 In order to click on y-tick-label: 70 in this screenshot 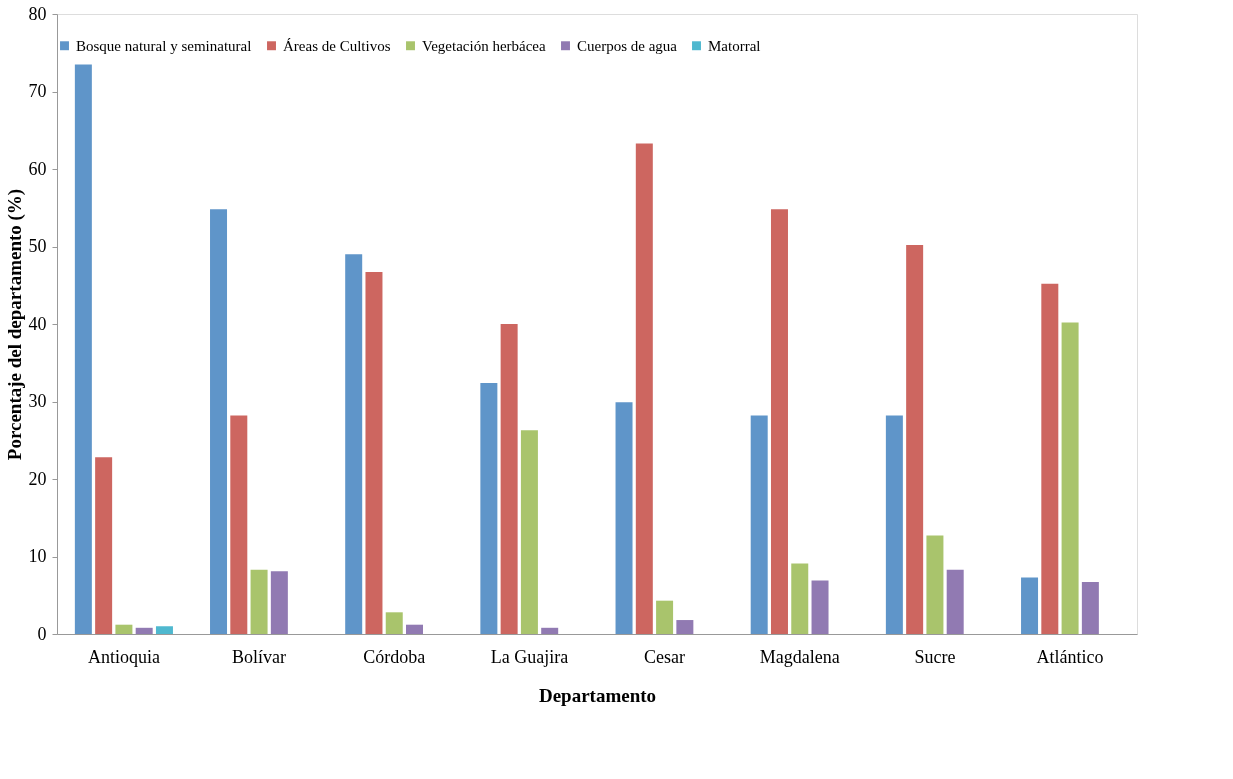, I will do `click(37, 91)`.